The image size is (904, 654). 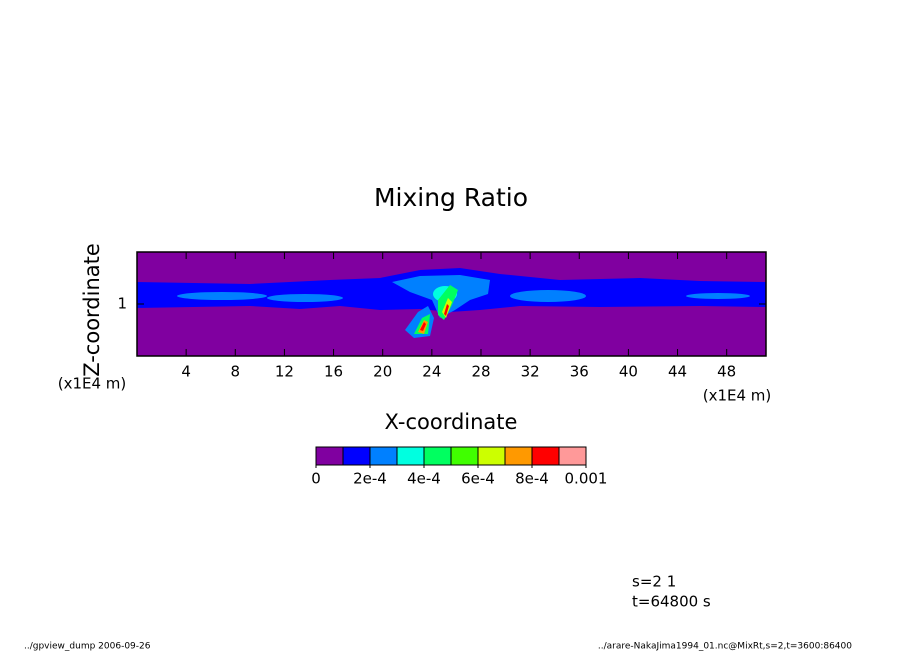 What do you see at coordinates (628, 372) in the screenshot?
I see `x-tick-label: 40` at bounding box center [628, 372].